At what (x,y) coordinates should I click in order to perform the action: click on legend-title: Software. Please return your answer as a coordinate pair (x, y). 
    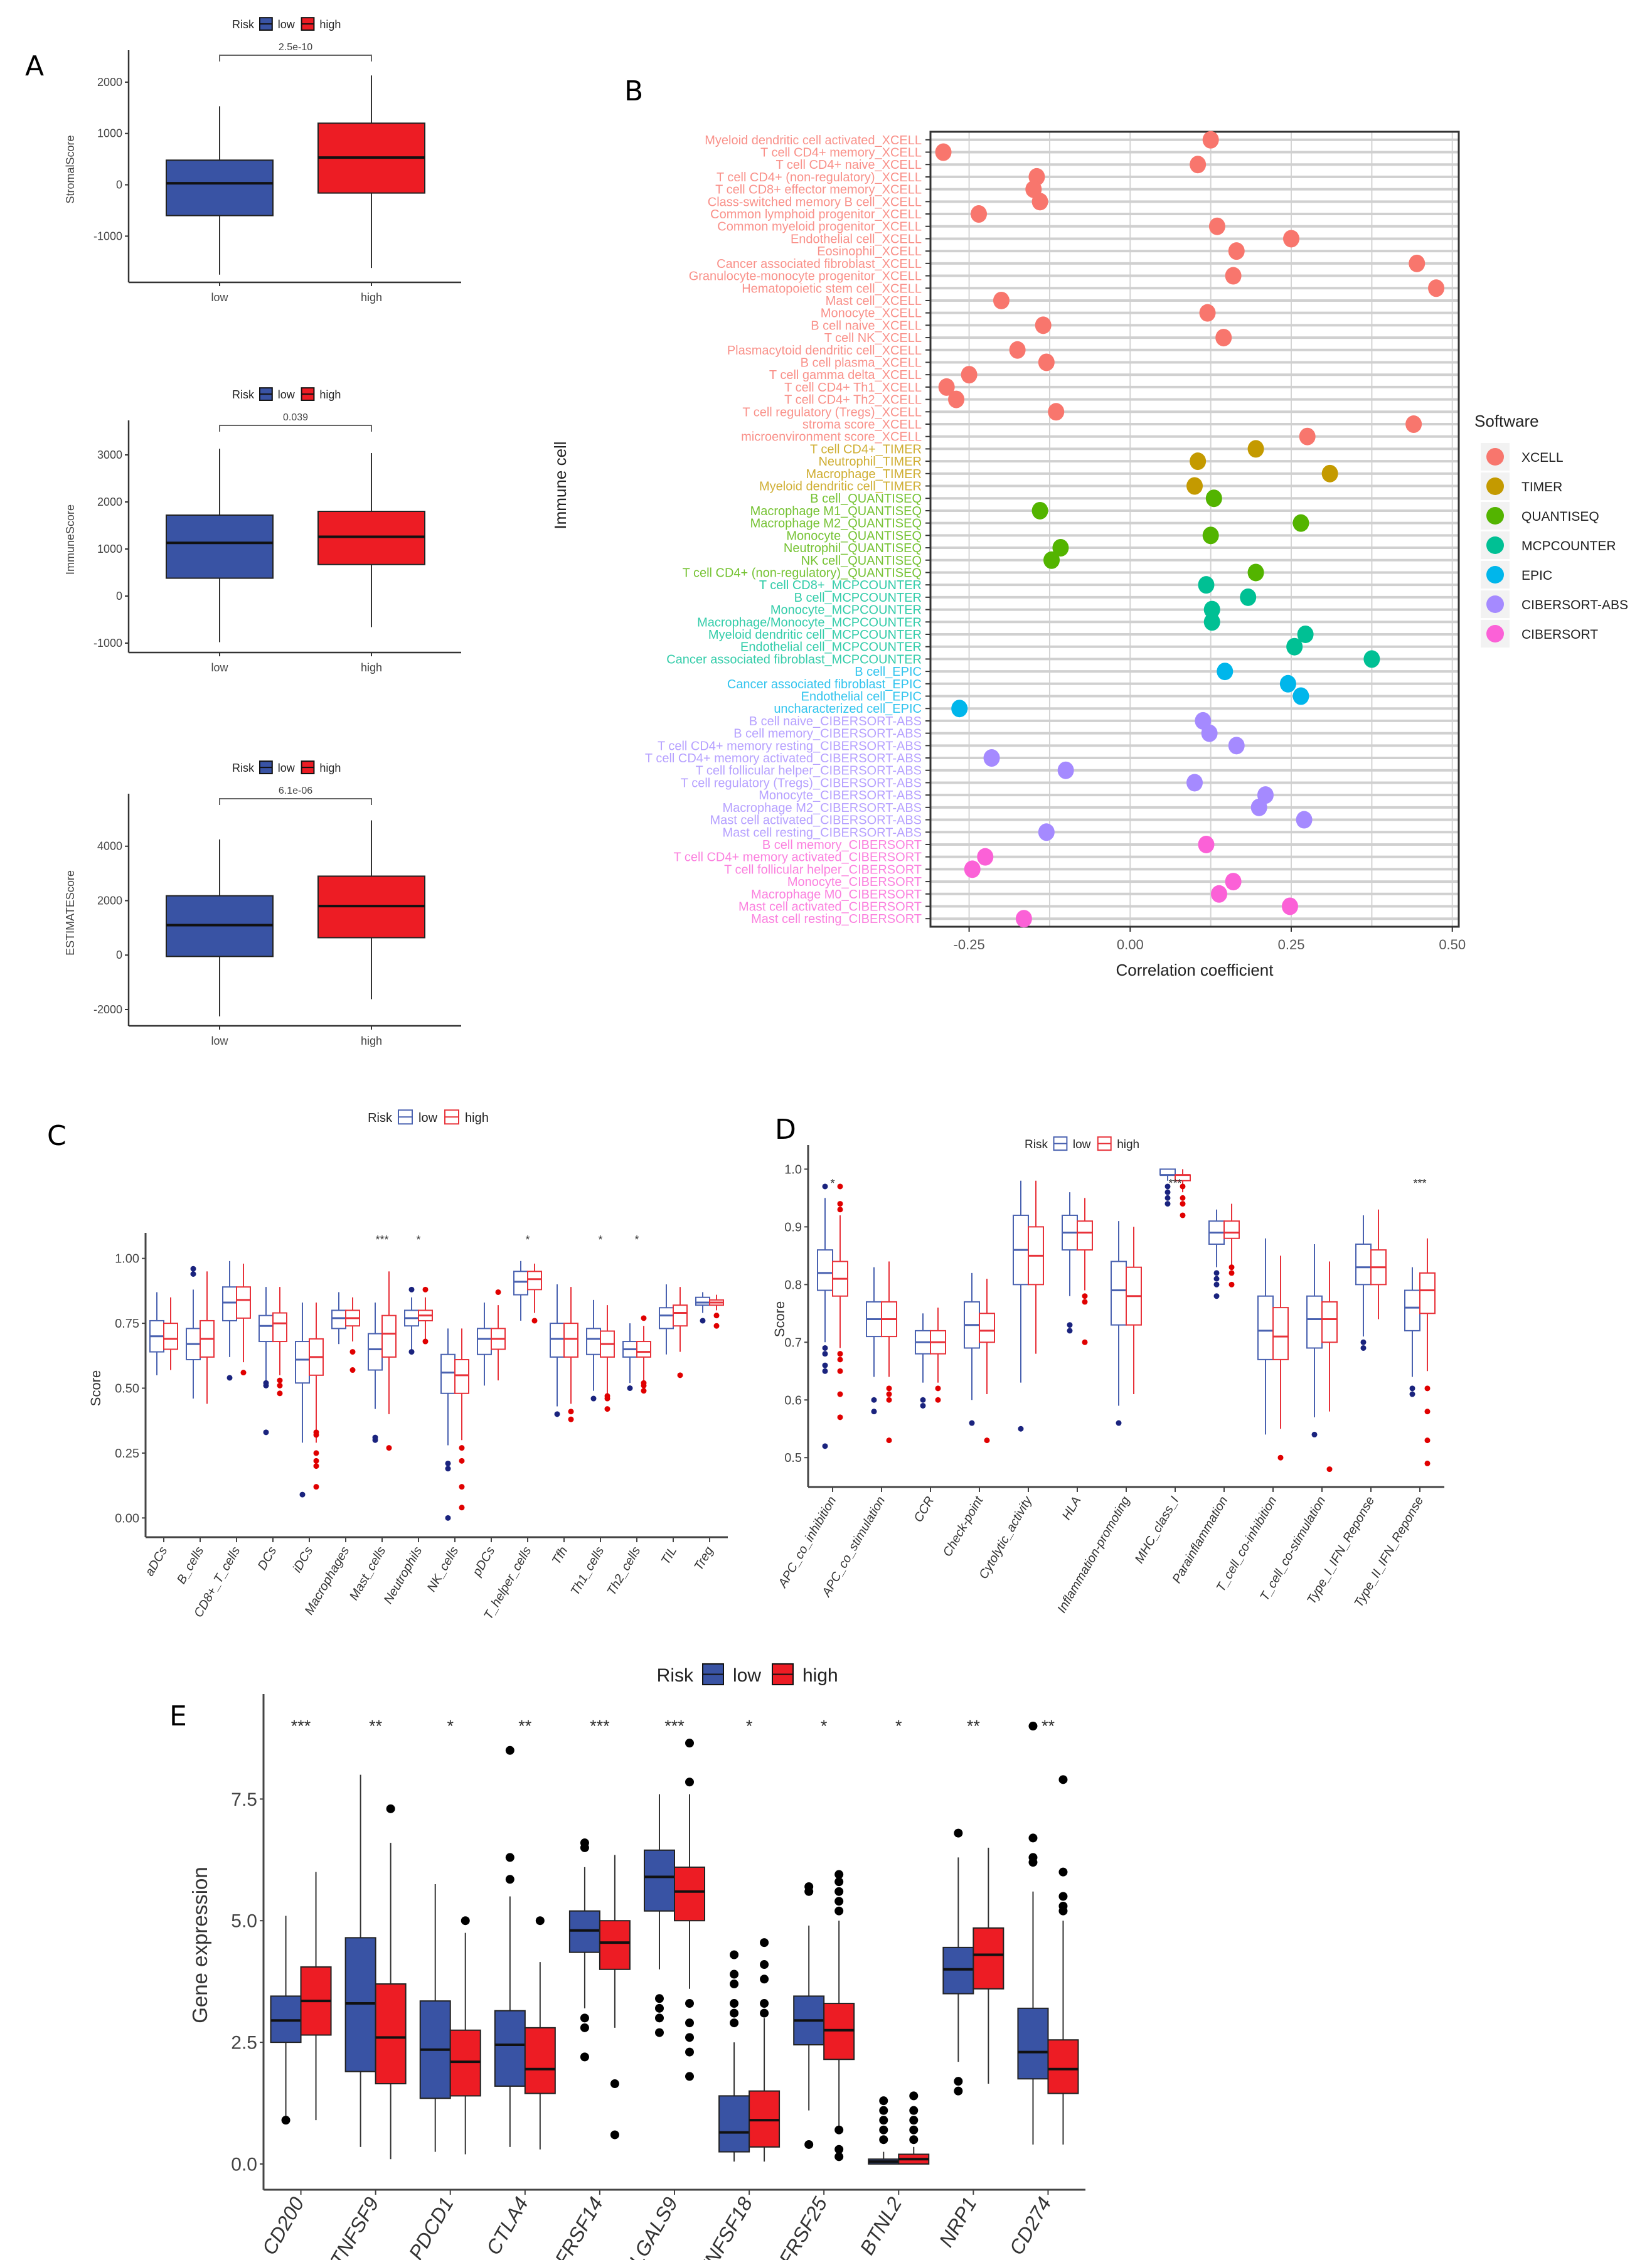
    Looking at the image, I should click on (1507, 421).